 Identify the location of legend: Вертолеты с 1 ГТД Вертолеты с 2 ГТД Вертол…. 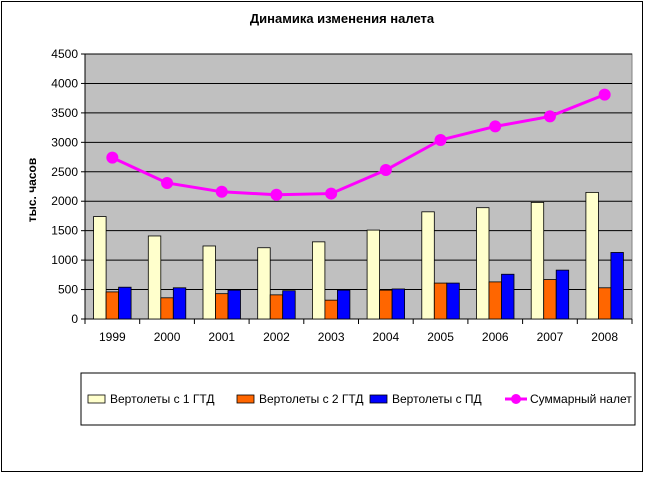
(358, 399).